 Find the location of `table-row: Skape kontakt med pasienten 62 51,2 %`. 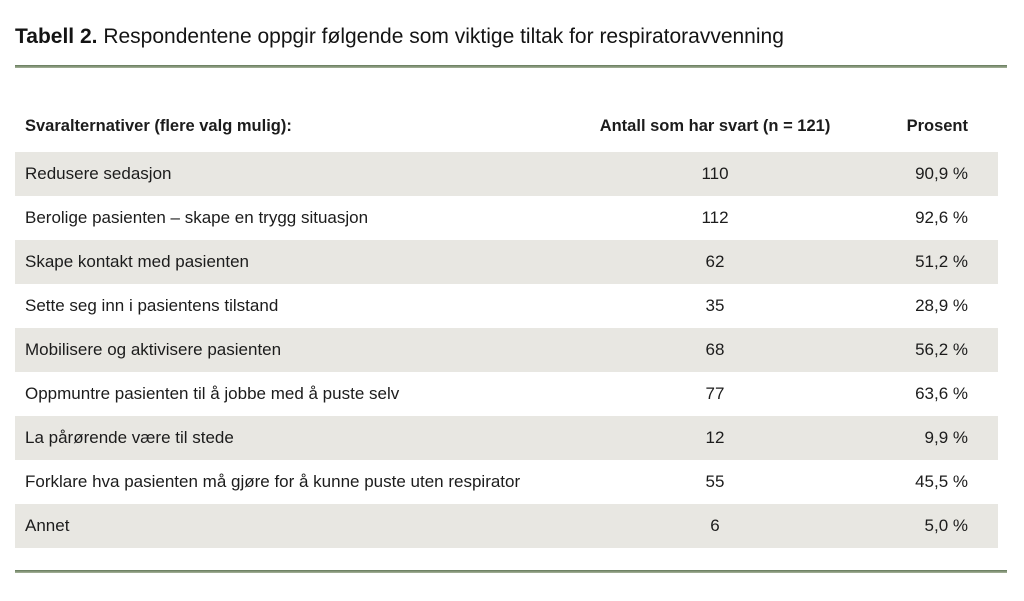

table-row: Skape kontakt med pasienten 62 51,2 % is located at coordinates (506, 262).